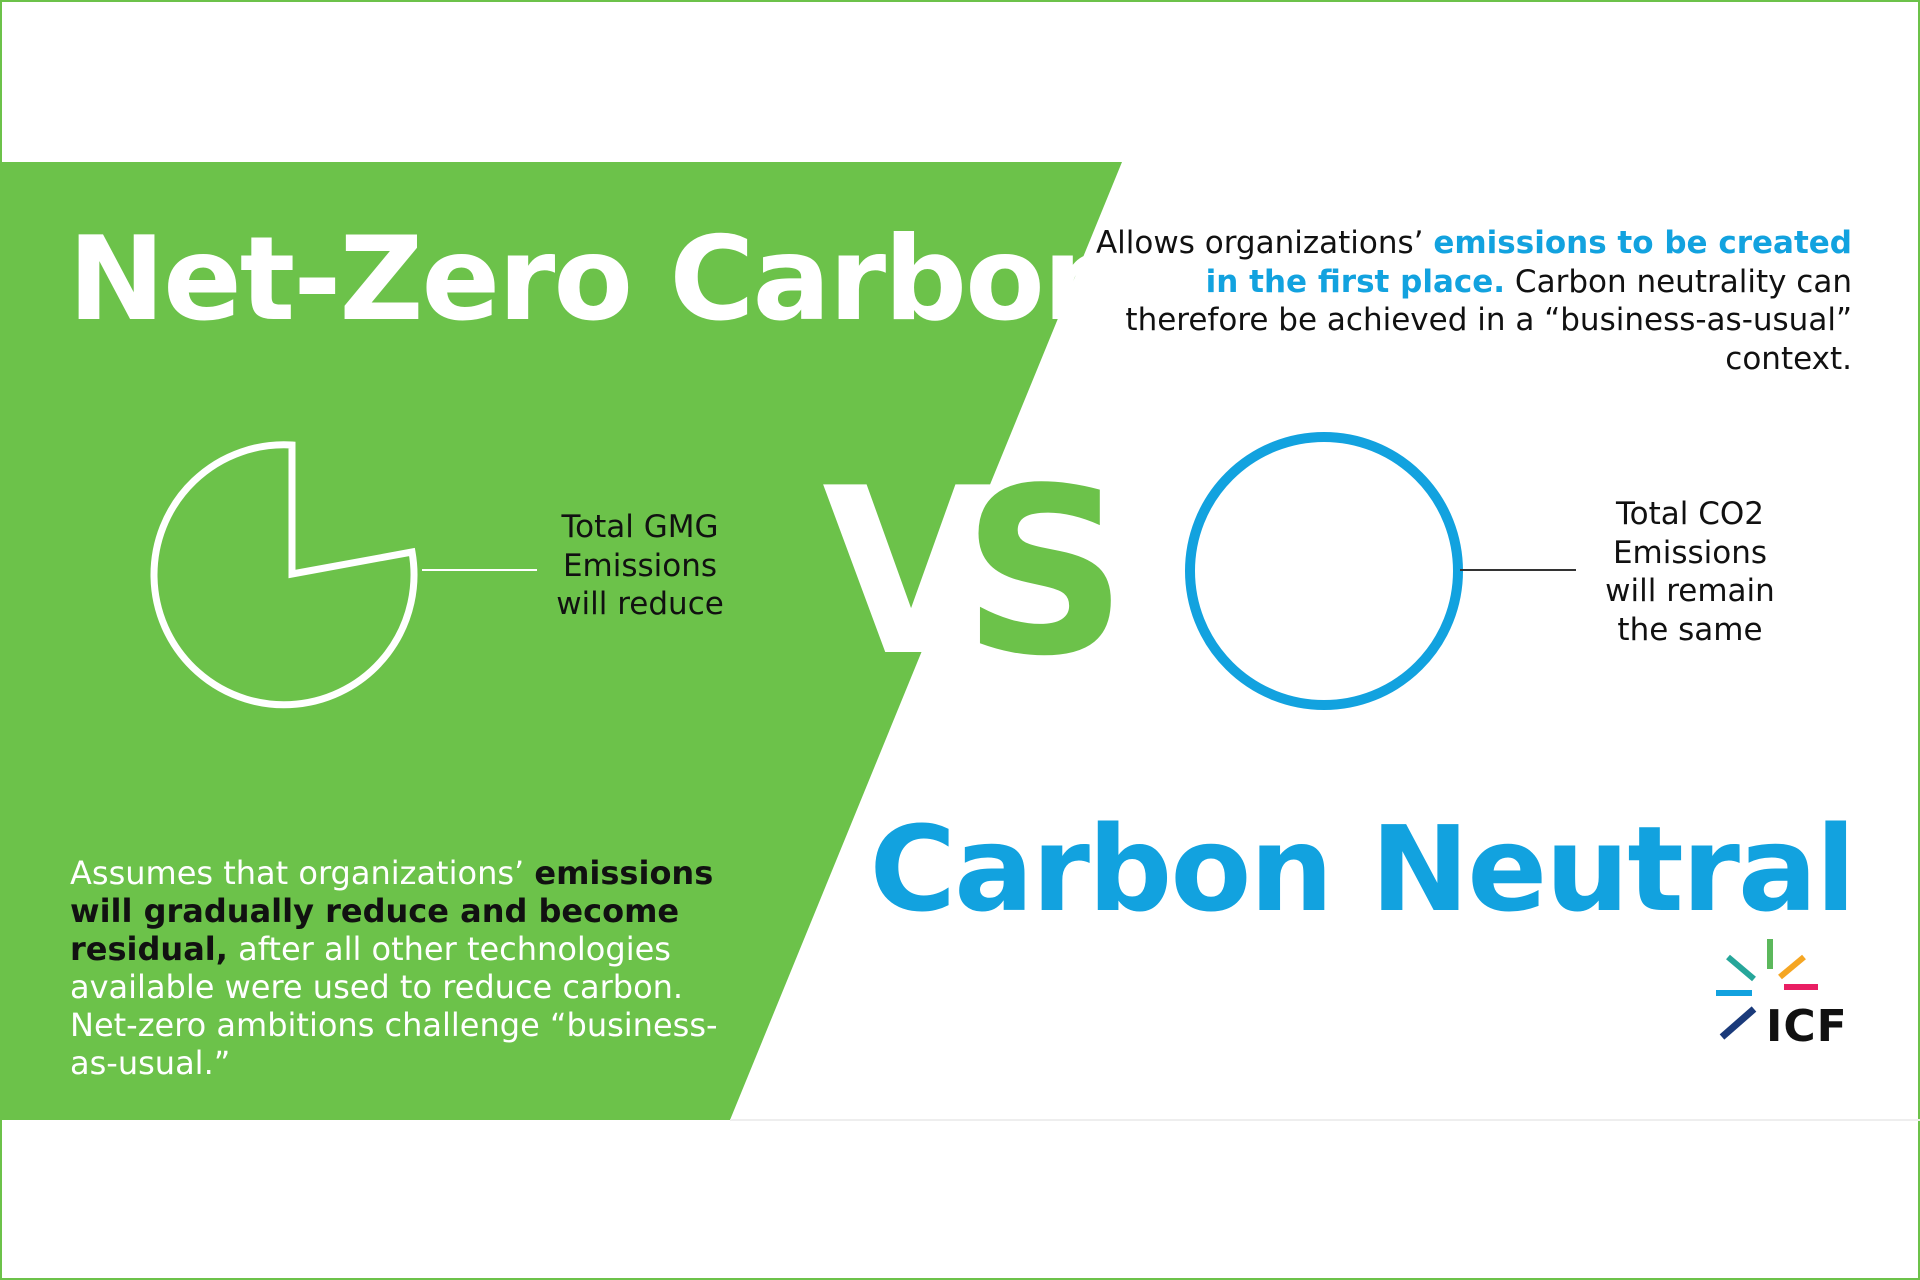  What do you see at coordinates (1690, 591) in the screenshot?
I see `carbon-neutral-metric-line: will remain` at bounding box center [1690, 591].